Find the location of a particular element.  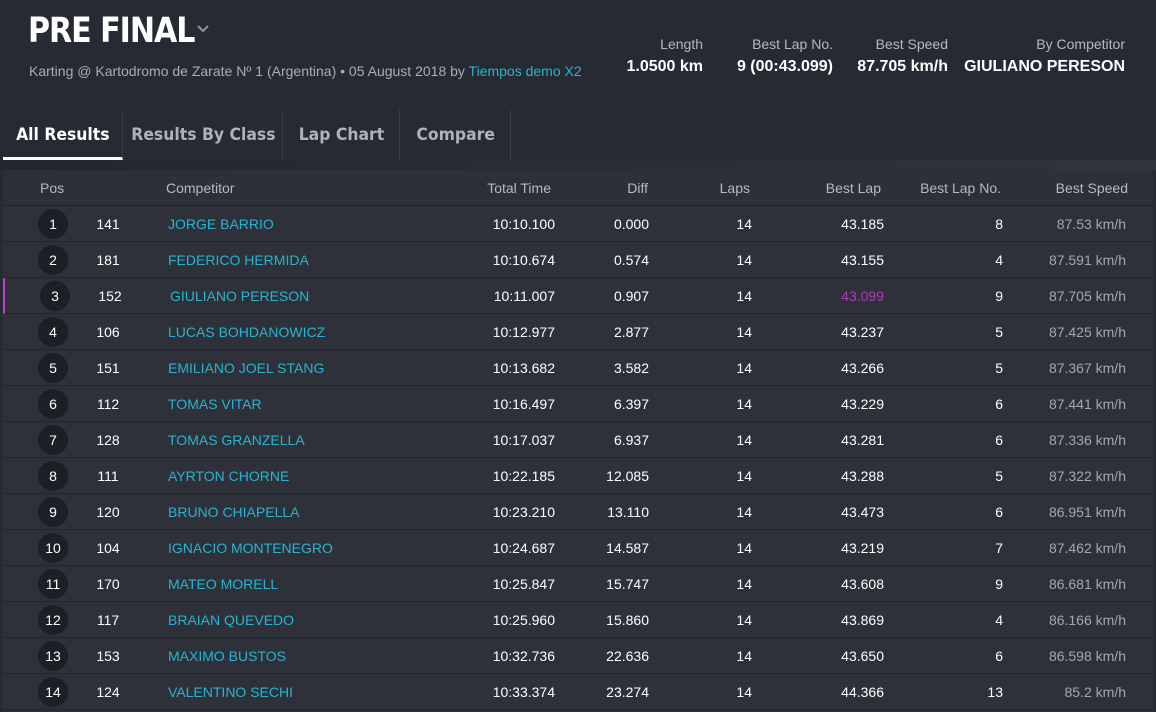

total-time: 10:22.185 is located at coordinates (523, 476).